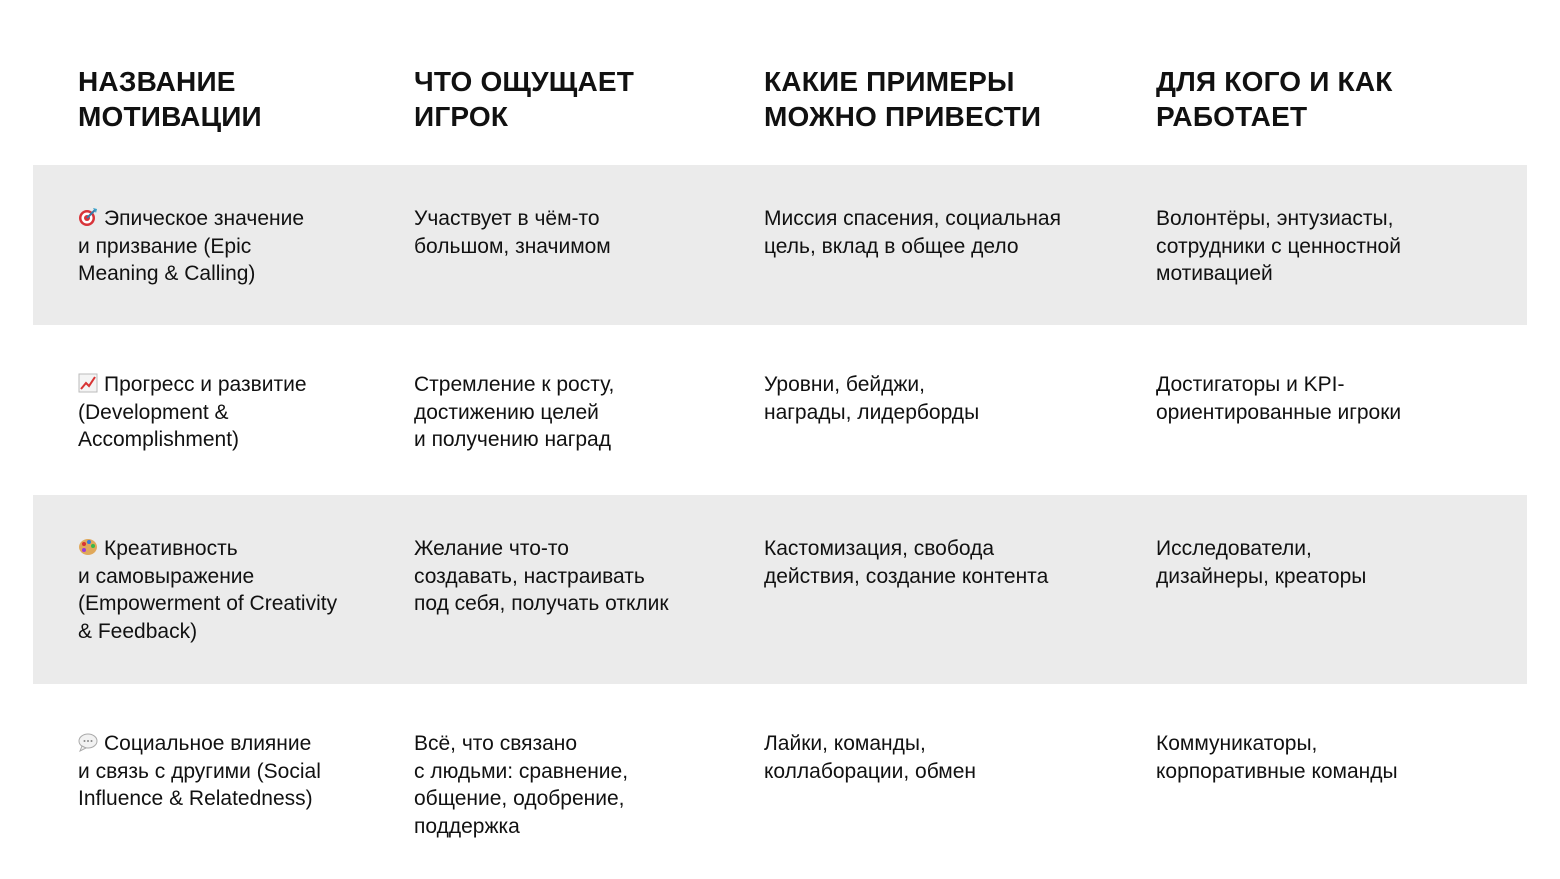 The image size is (1560, 879). Describe the element at coordinates (524, 99) in the screenshot. I see `header-player-feels: ЧТО ОЩУЩАЕТ ИГРОК` at that location.